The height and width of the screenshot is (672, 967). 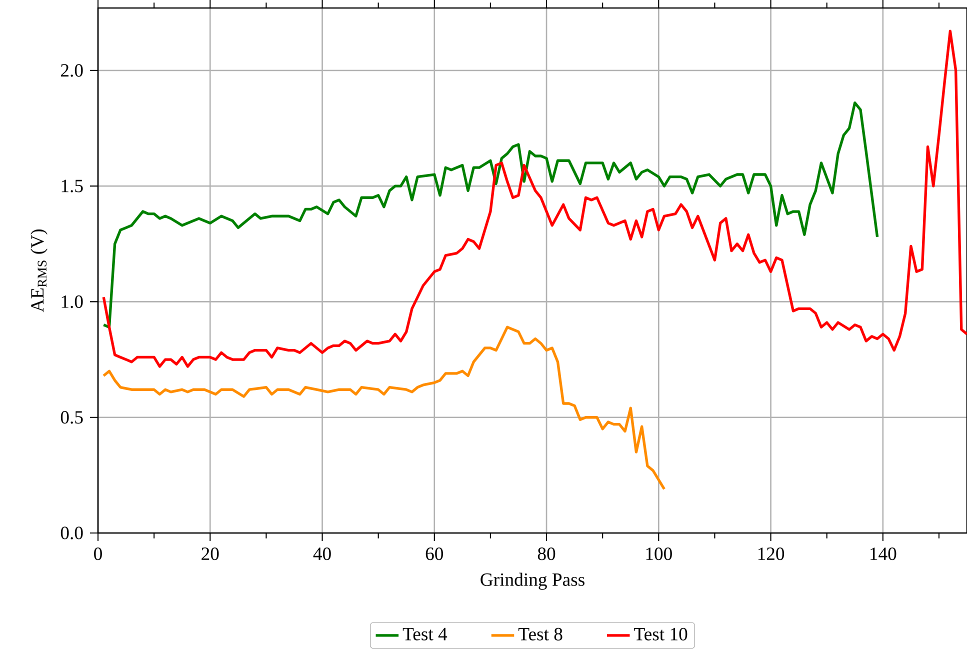 I want to click on legend-label: Test 4, so click(x=425, y=634).